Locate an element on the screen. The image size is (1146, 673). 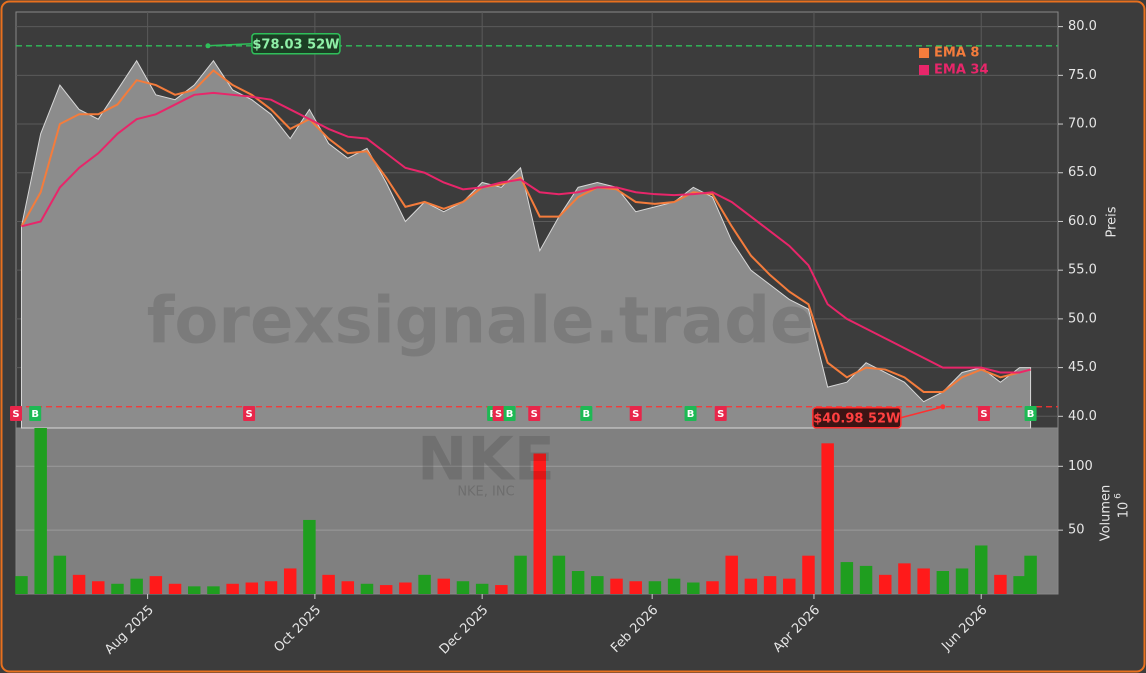
y2-unit: 10 is located at coordinates (1124, 510).